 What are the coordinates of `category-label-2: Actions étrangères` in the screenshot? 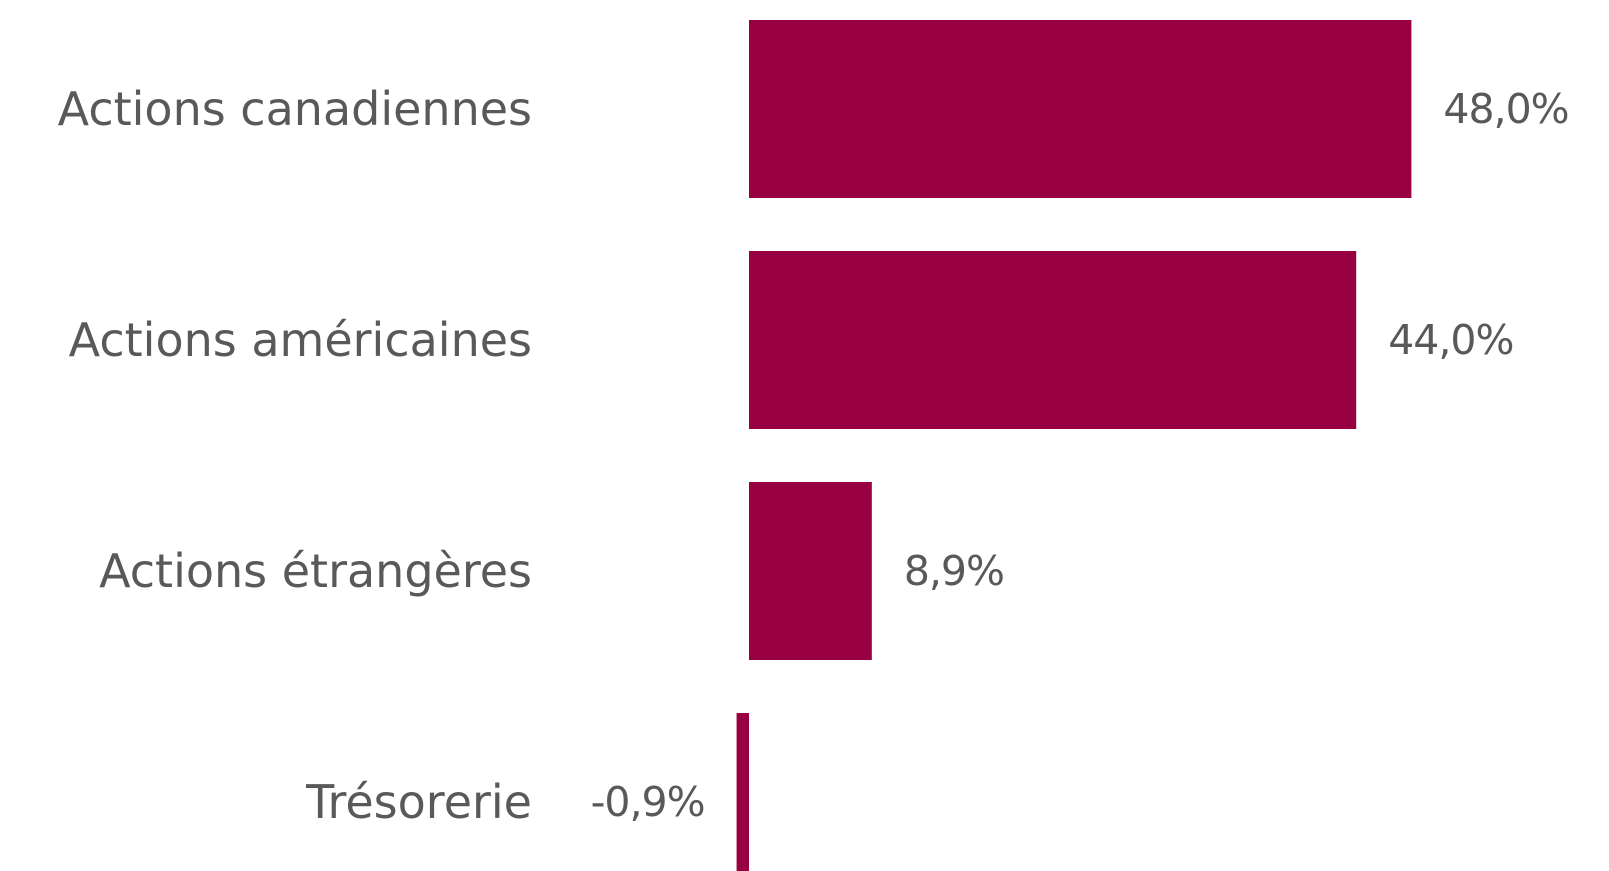 It's located at (315, 571).